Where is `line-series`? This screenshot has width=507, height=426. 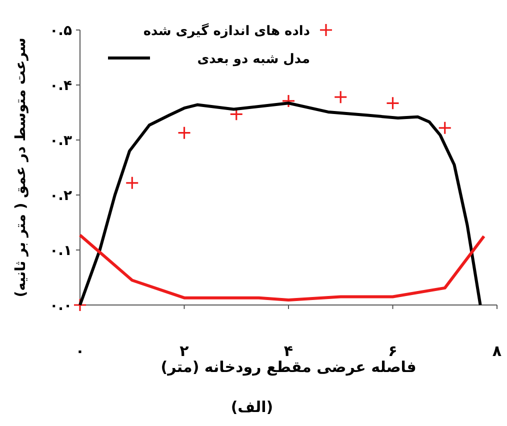 line-series is located at coordinates (282, 268).